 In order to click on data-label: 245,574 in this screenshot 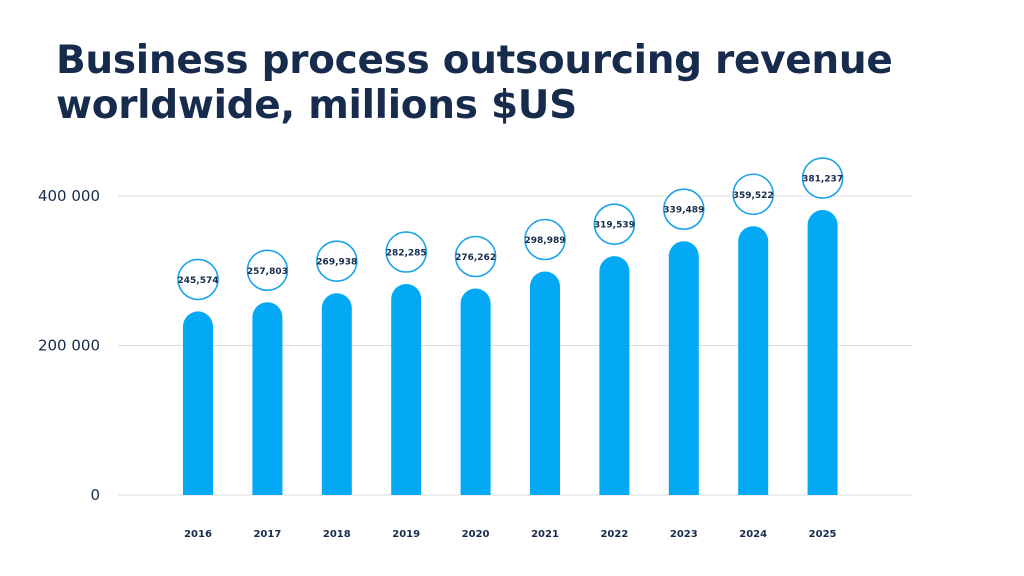, I will do `click(198, 281)`.